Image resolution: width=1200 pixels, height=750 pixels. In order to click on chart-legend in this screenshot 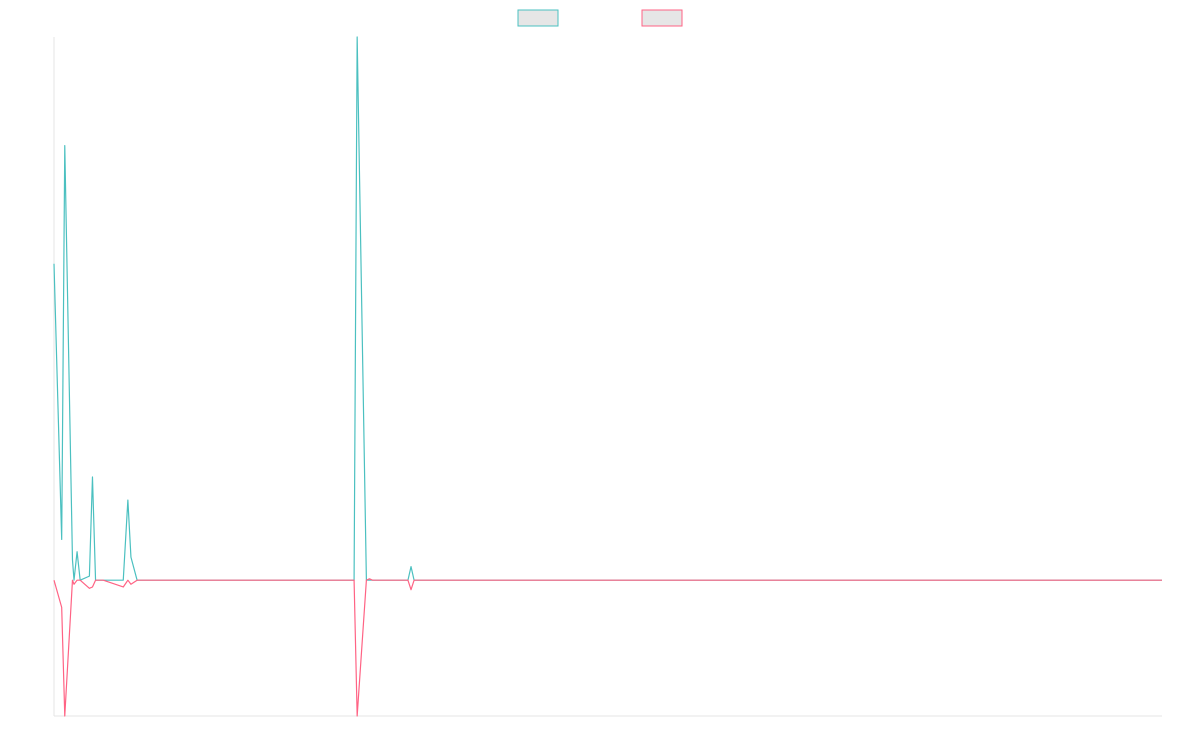, I will do `click(600, 18)`.